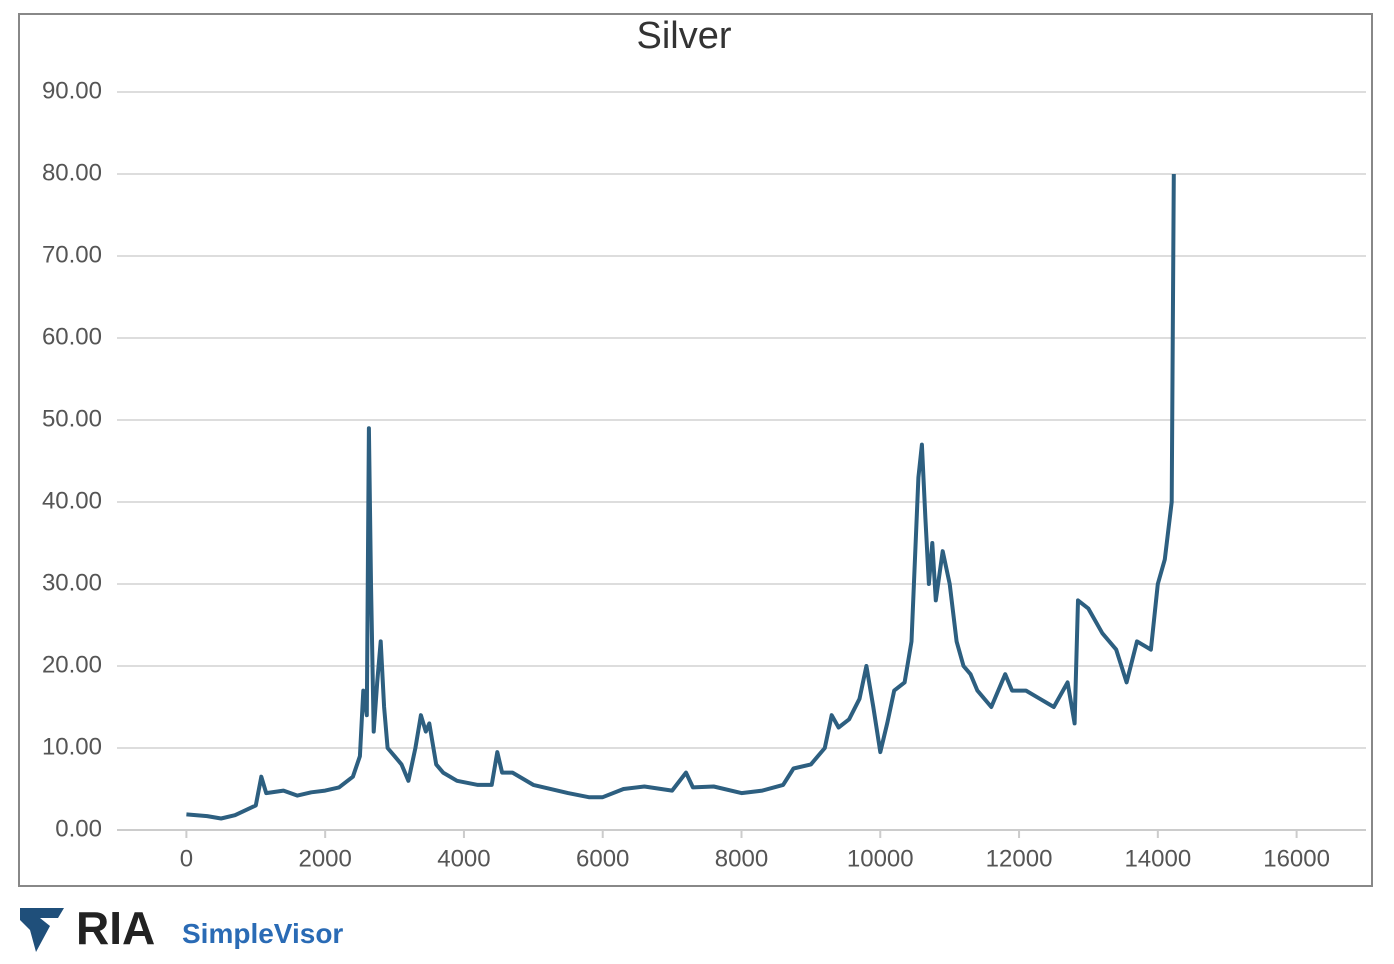 This screenshot has height=964, width=1394. I want to click on y-tick-label: 70.00, so click(72, 254).